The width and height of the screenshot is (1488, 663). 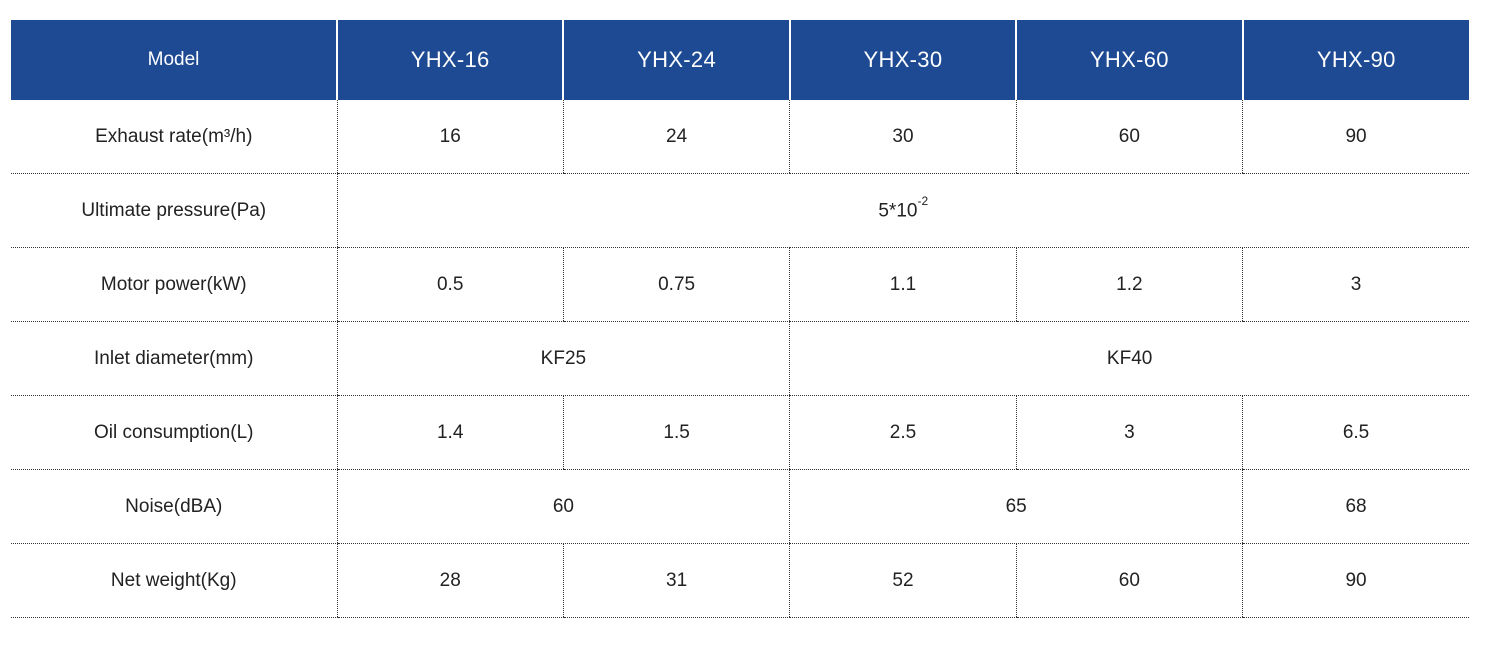 What do you see at coordinates (903, 432) in the screenshot?
I see `table-cell: 2.5` at bounding box center [903, 432].